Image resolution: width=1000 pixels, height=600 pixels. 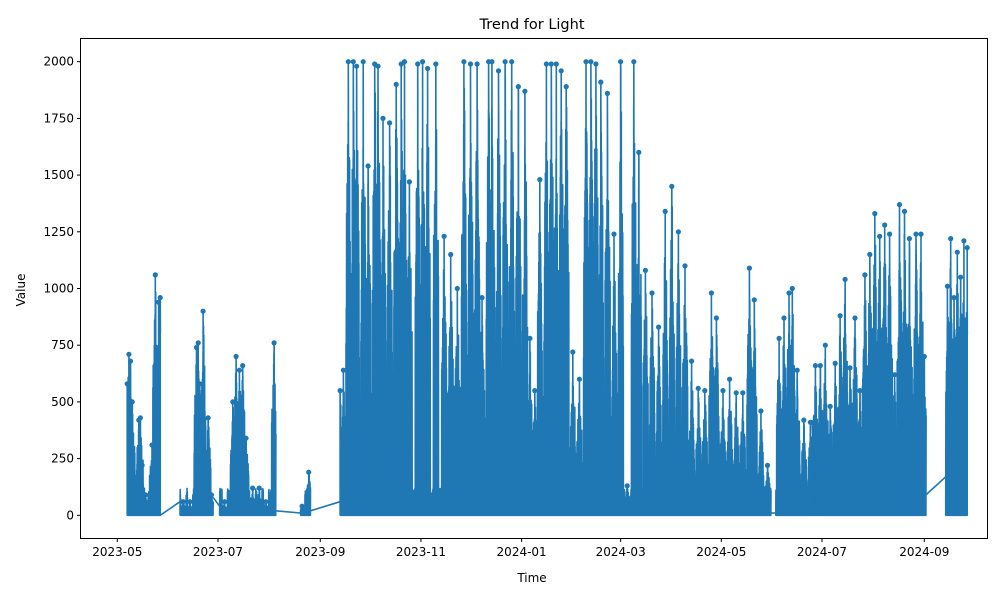 What do you see at coordinates (58, 62) in the screenshot?
I see `y-tick-label-9: 2000` at bounding box center [58, 62].